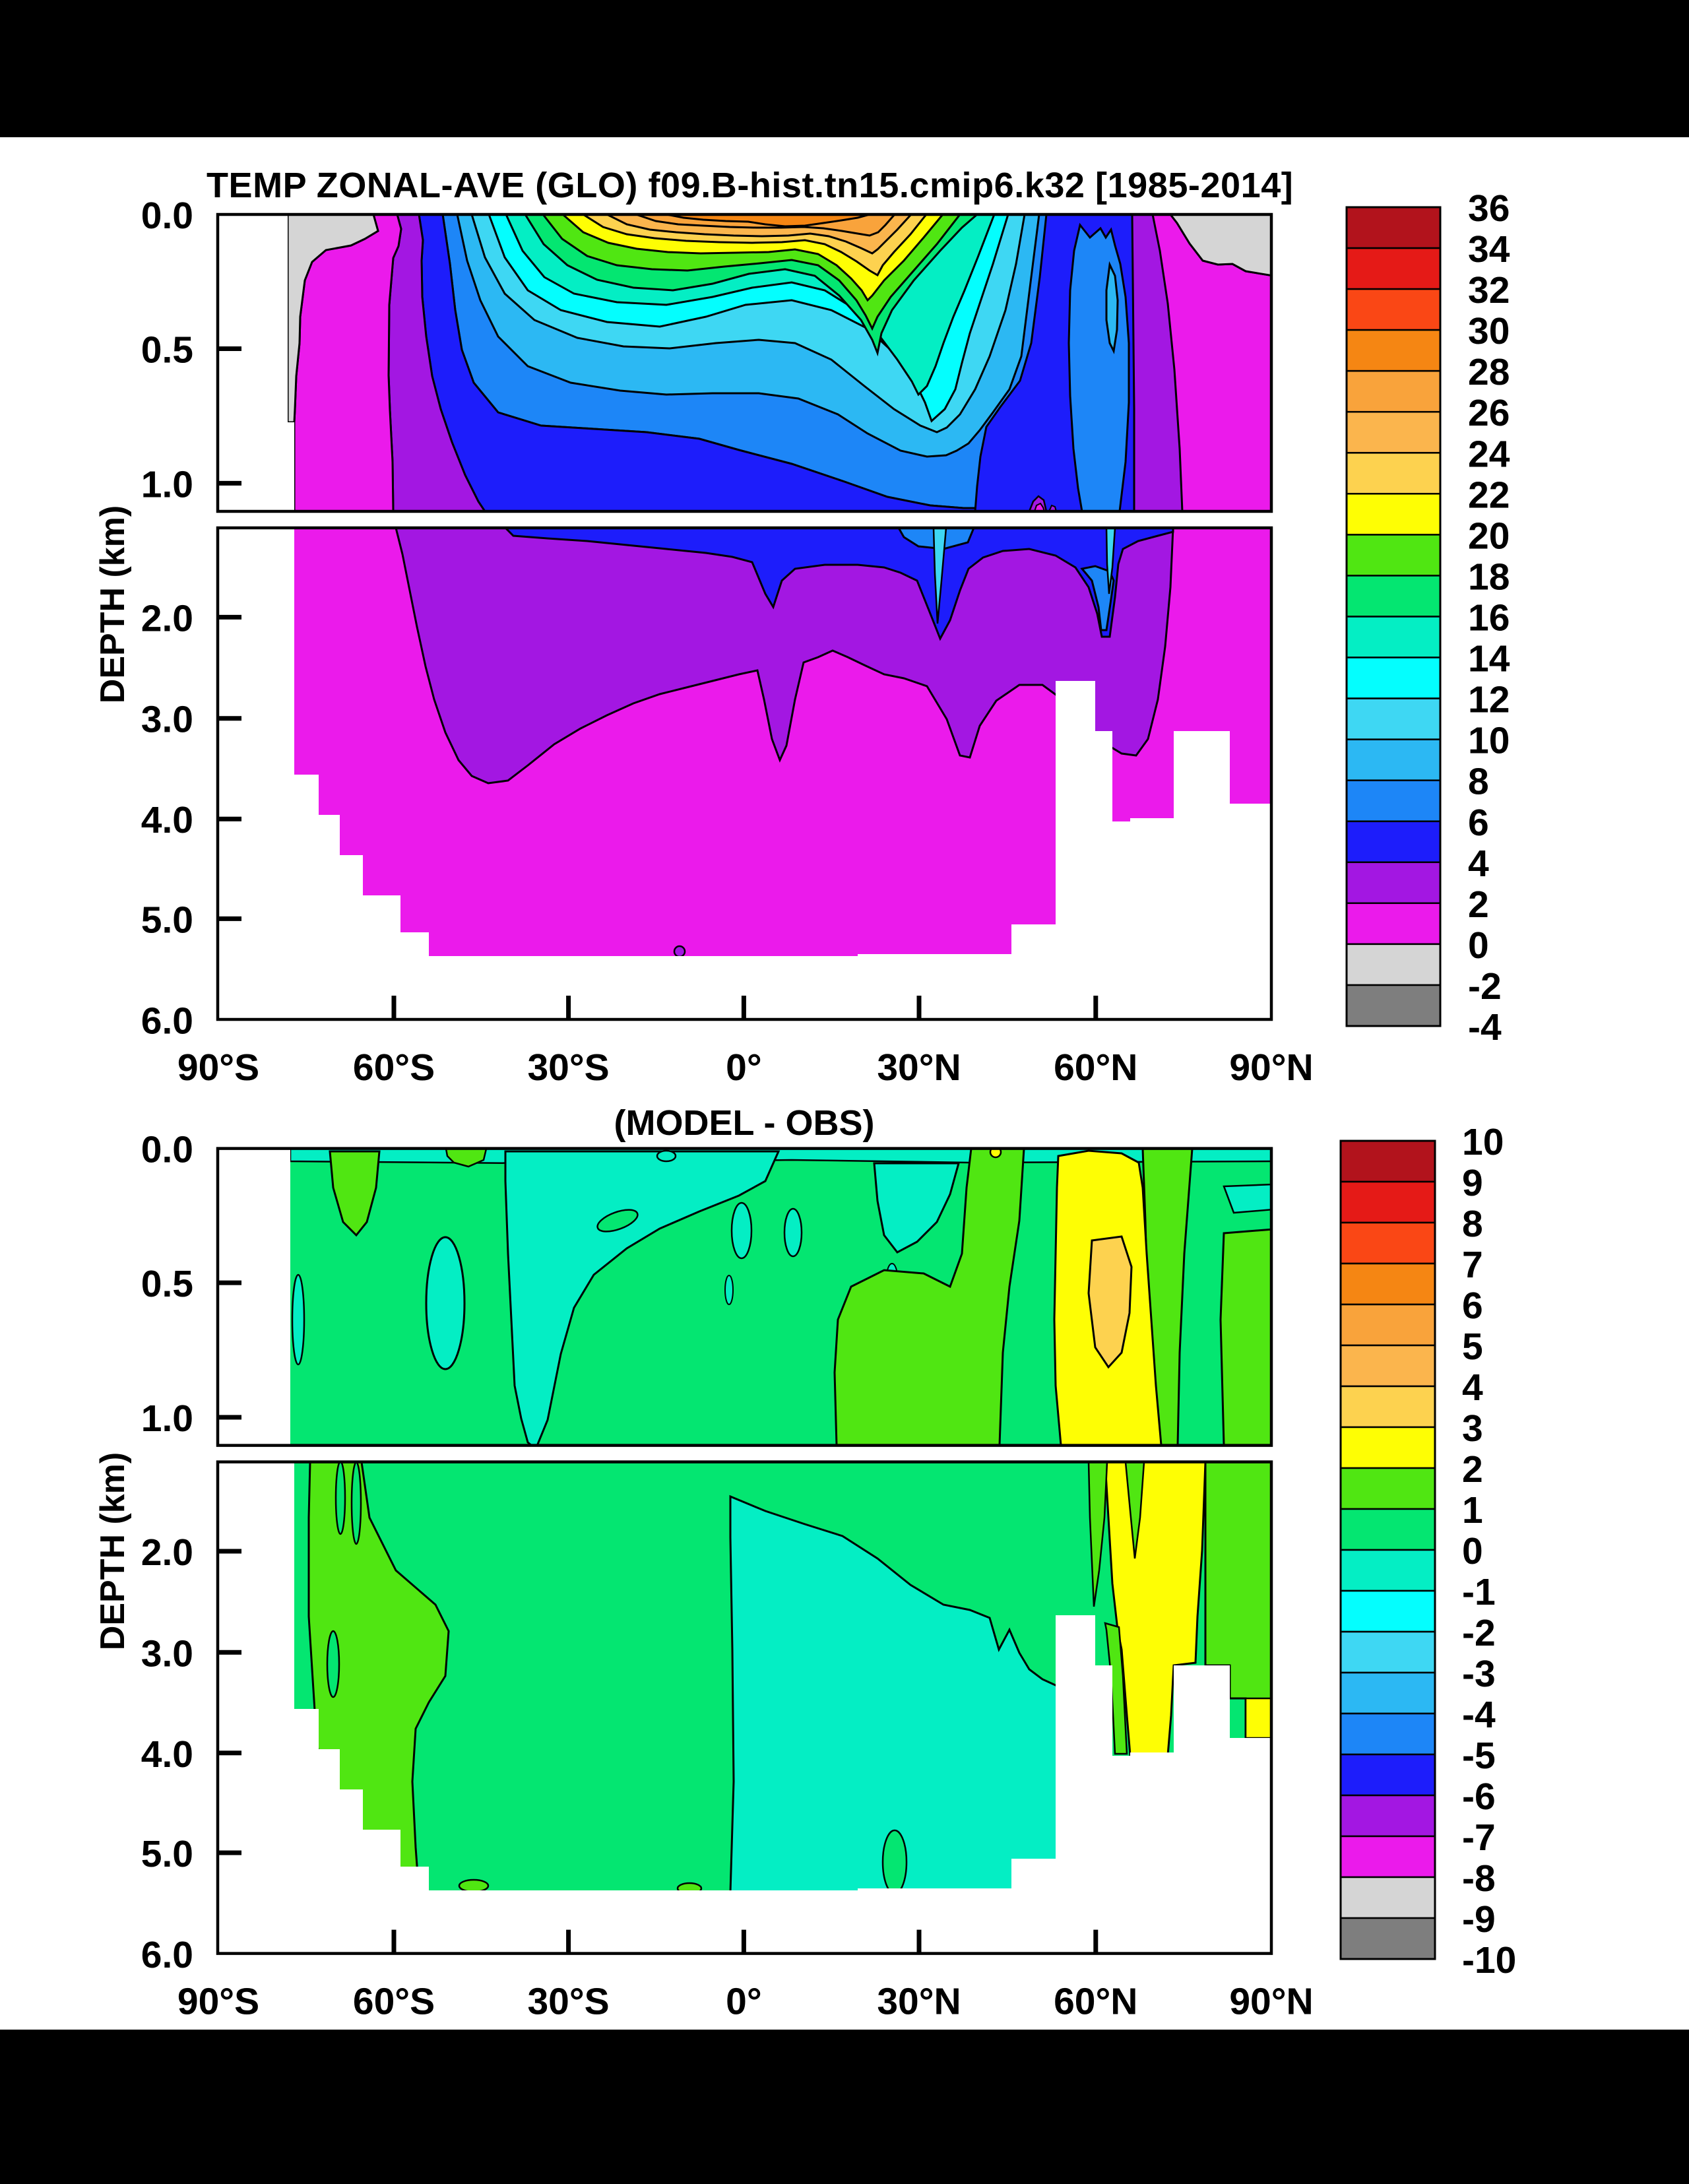  I want to click on svg-text: -6, so click(1479, 1797).